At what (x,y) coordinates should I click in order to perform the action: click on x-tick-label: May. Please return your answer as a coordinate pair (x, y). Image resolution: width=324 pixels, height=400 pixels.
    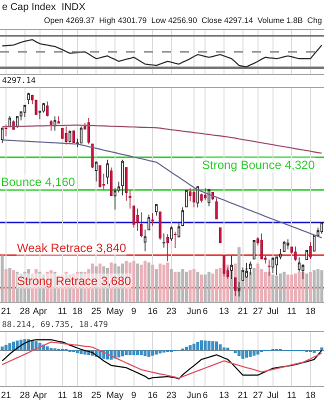
    Looking at the image, I should click on (115, 311).